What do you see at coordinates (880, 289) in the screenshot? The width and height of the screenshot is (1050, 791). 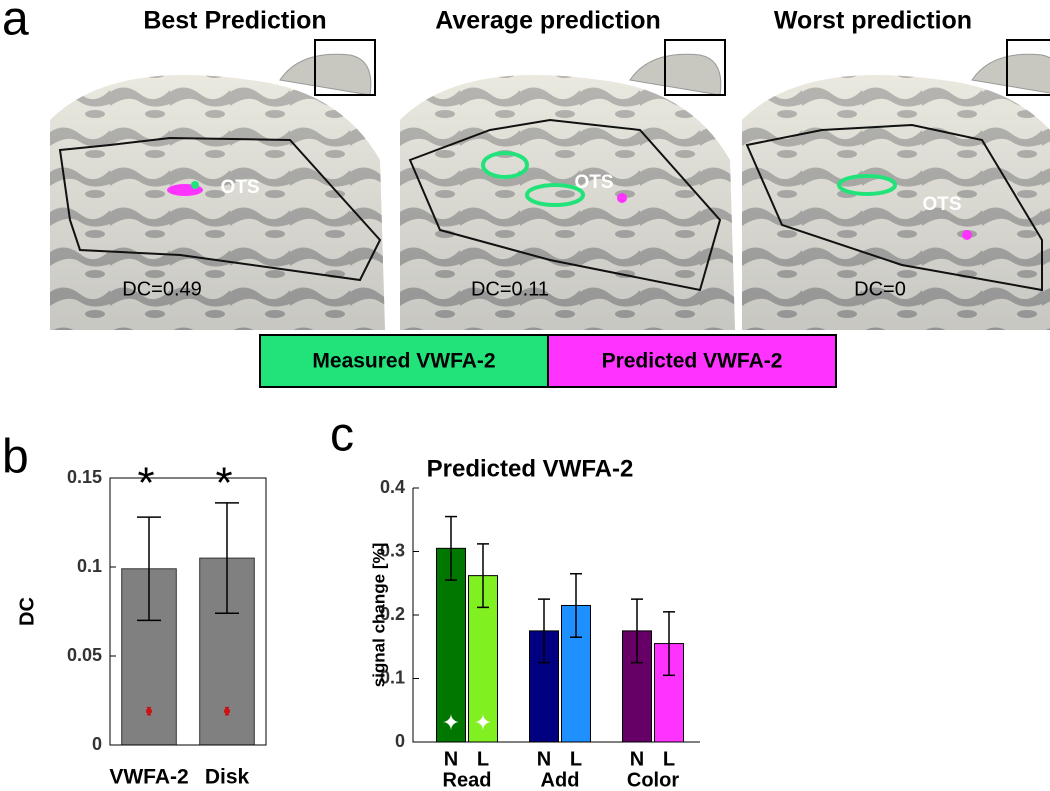 I see `dc-label: DC=0` at bounding box center [880, 289].